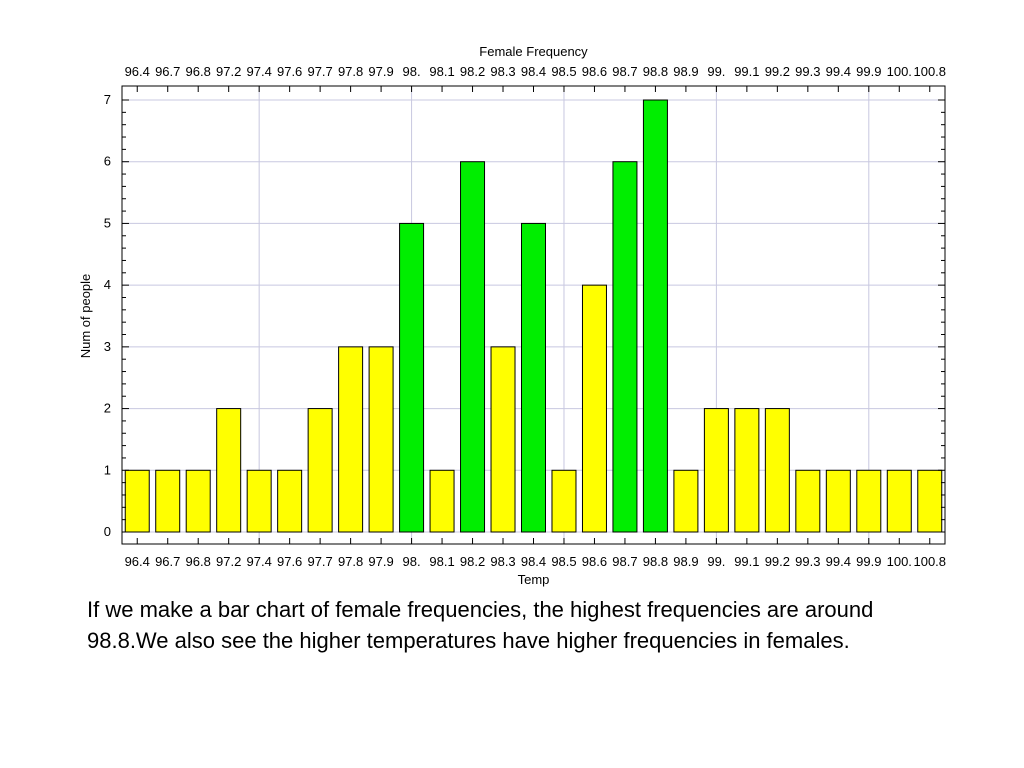 This screenshot has width=1024, height=768. I want to click on bar-96.4, so click(137, 501).